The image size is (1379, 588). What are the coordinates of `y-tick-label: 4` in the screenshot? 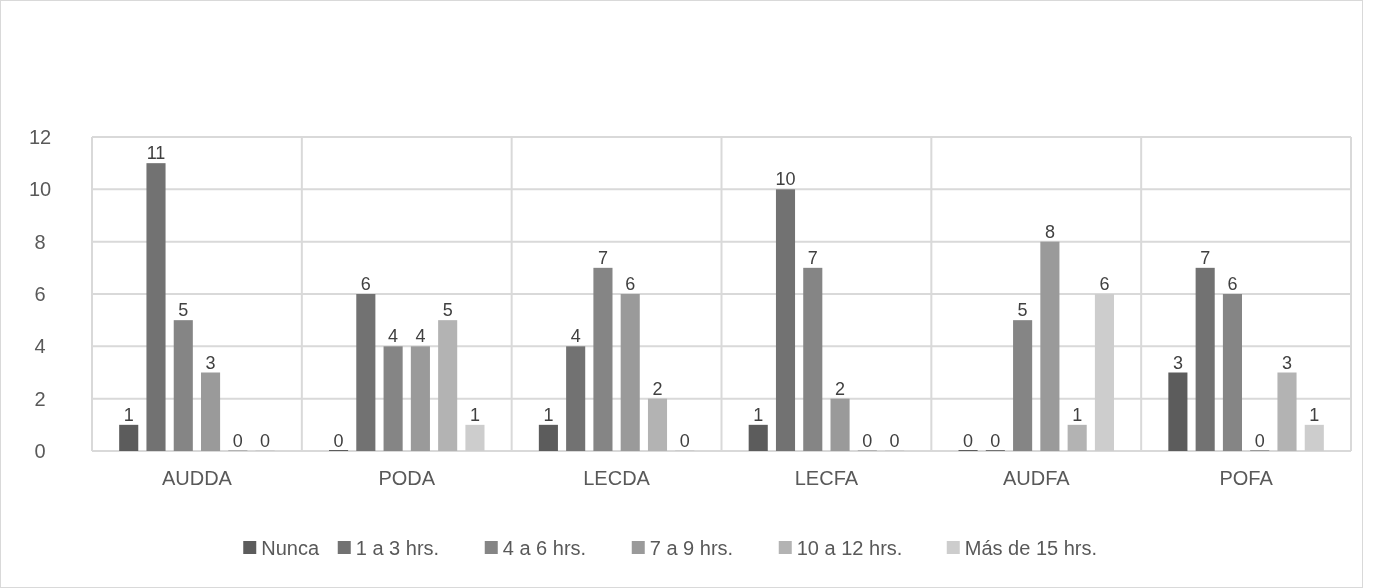 It's located at (40, 346).